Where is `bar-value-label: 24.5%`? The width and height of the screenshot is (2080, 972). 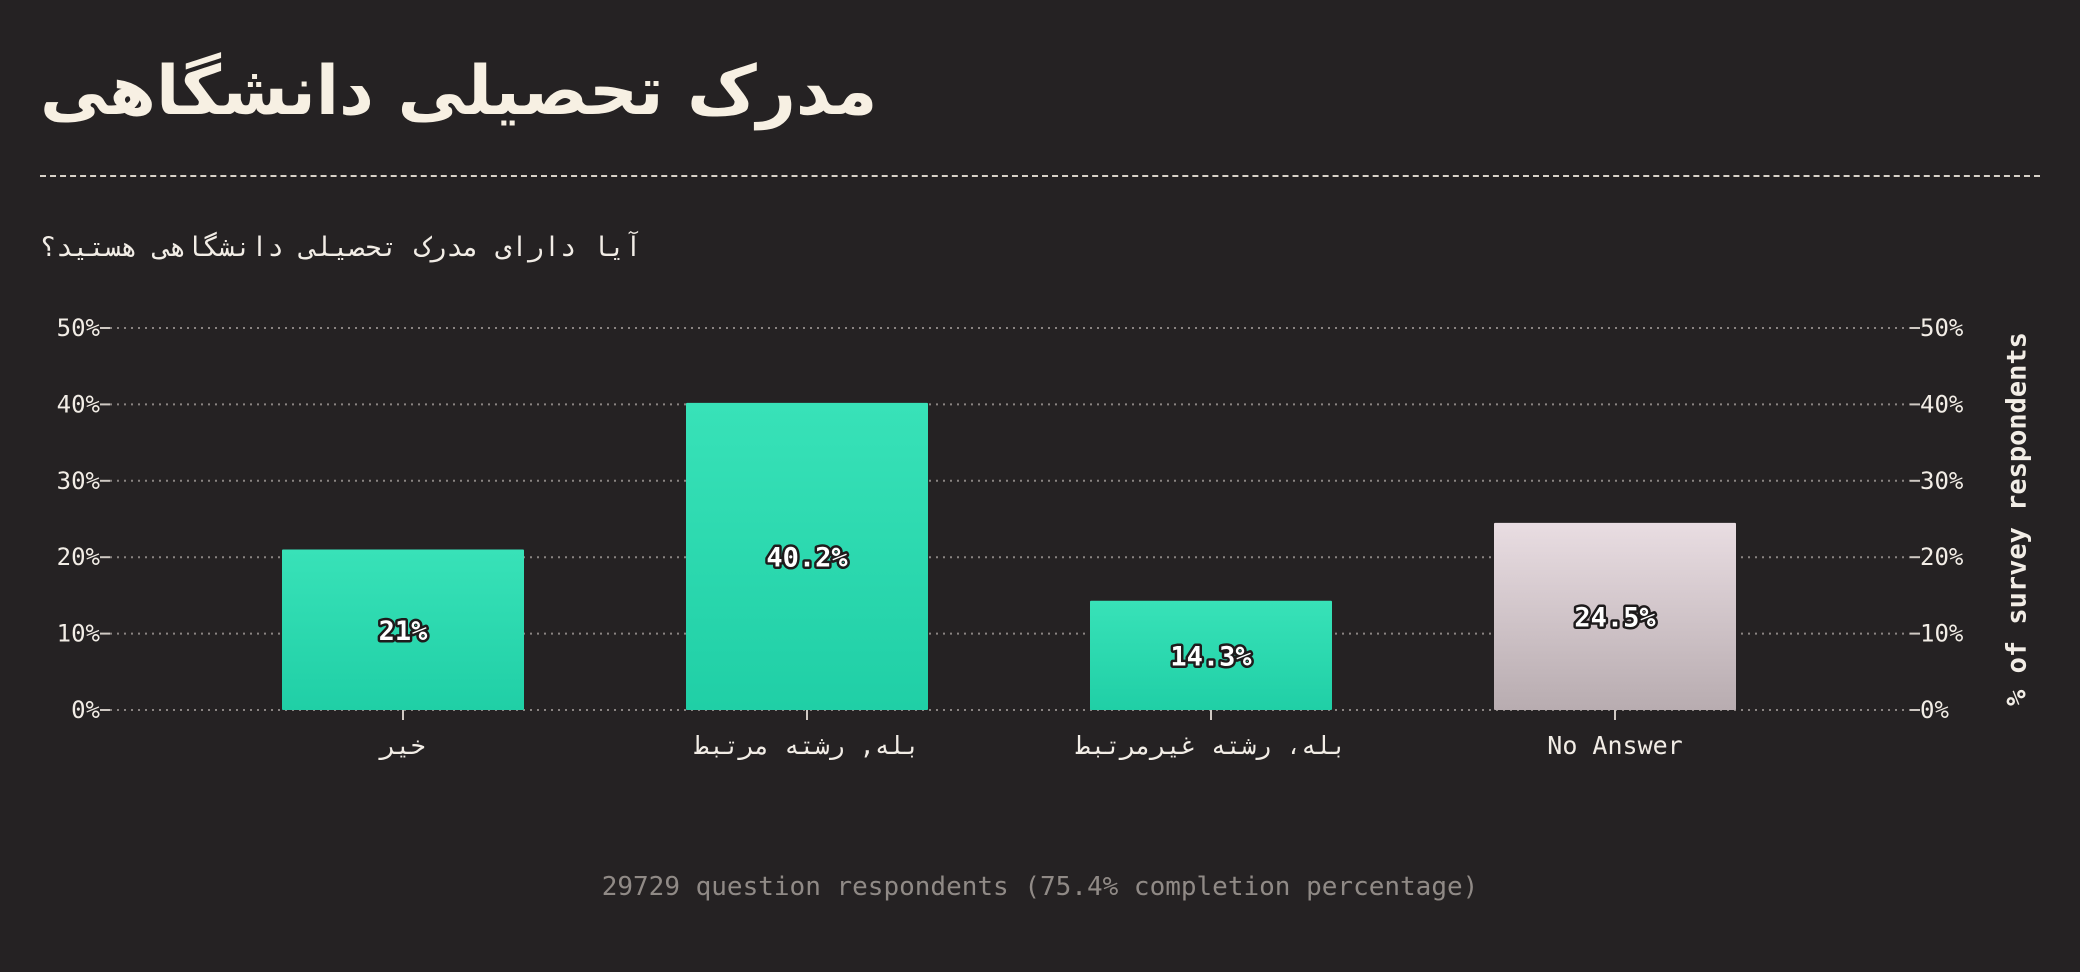
bar-value-label: 24.5% is located at coordinates (1615, 617).